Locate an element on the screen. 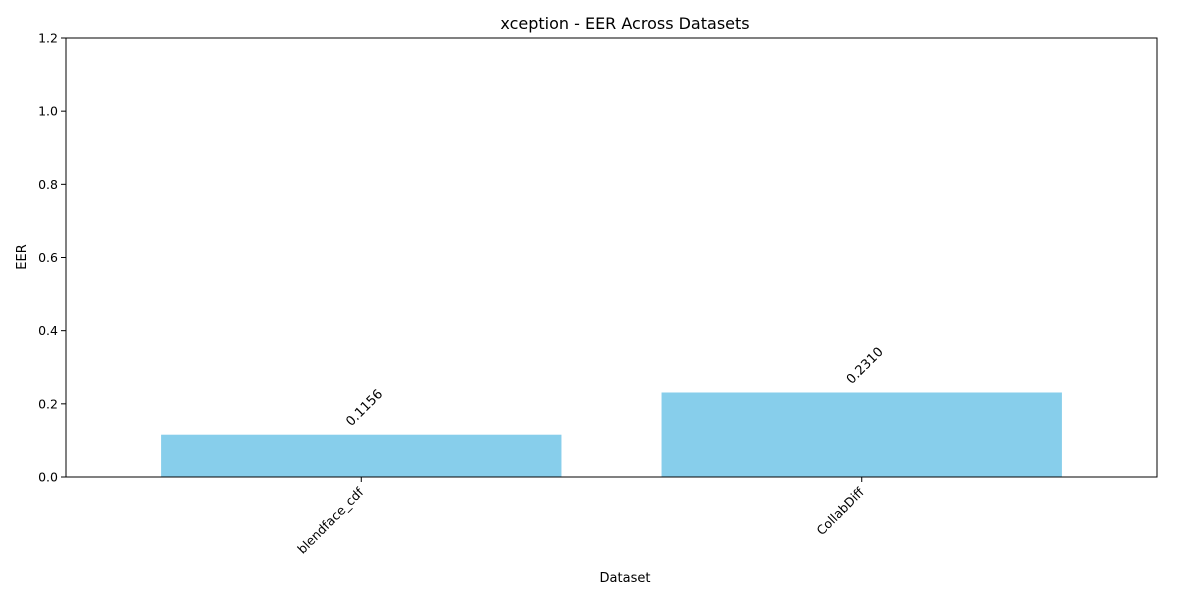 This screenshot has width=1200, height=600. chart-title: xception - EER Across Datasets is located at coordinates (624, 23).